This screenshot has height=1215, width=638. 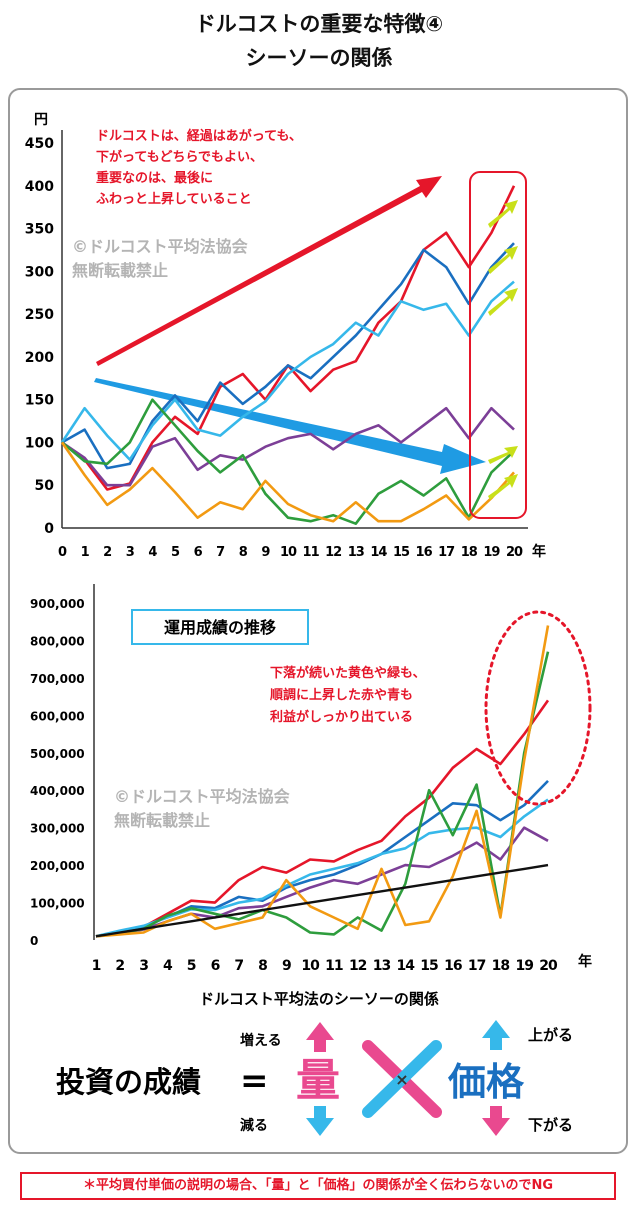 What do you see at coordinates (39, 315) in the screenshot?
I see `y-tick-label: 250` at bounding box center [39, 315].